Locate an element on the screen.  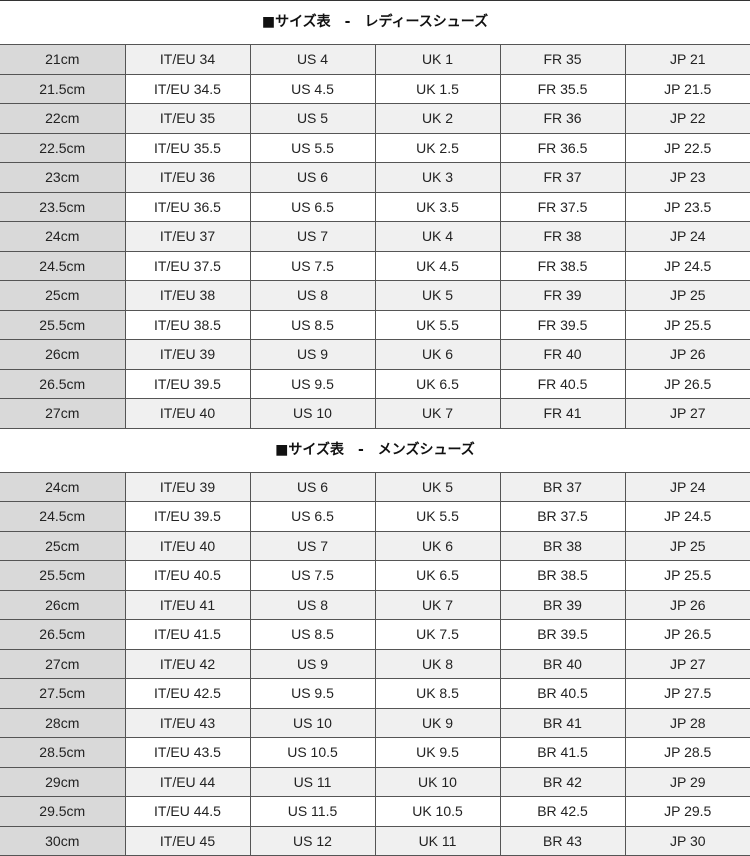
size-cell: IT/EU 35 is located at coordinates (187, 119).